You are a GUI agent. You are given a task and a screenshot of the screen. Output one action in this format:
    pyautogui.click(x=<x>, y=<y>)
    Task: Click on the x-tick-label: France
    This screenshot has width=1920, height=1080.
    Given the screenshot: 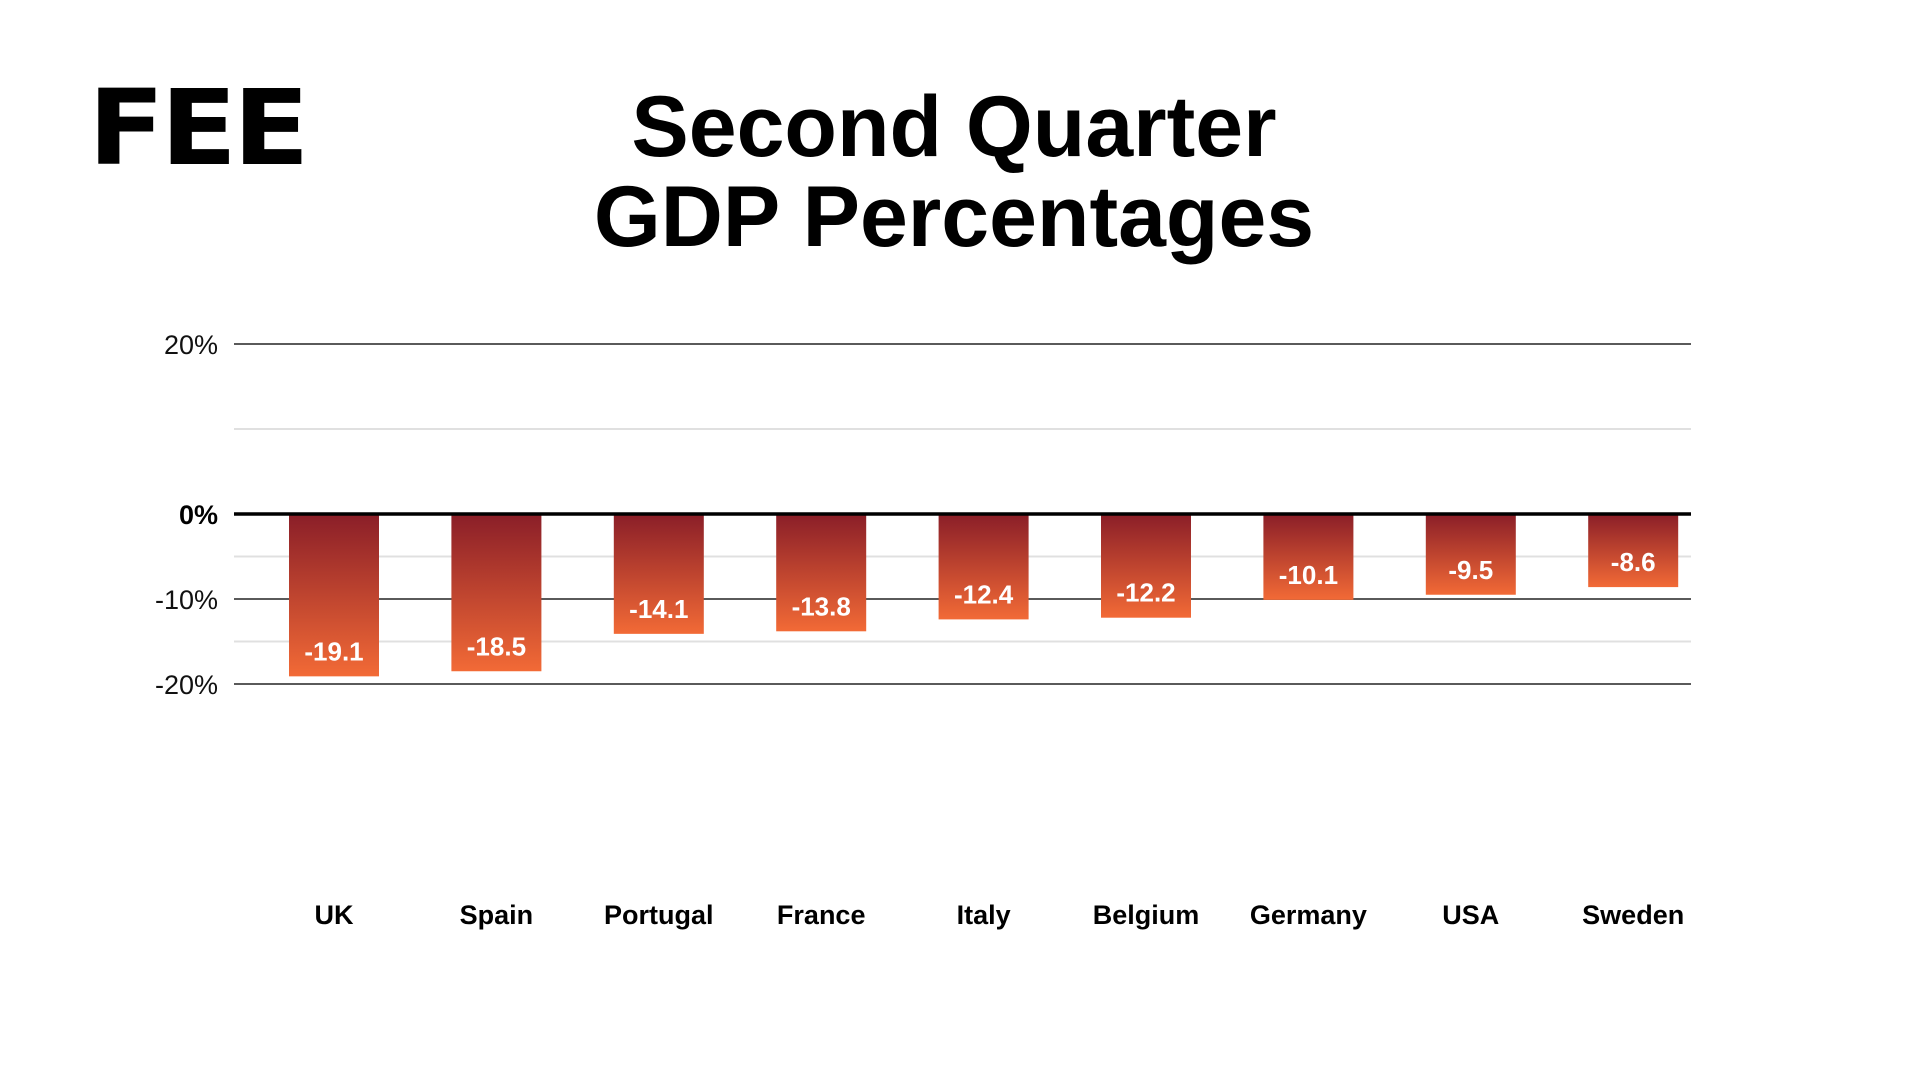 What is the action you would take?
    pyautogui.click(x=821, y=915)
    